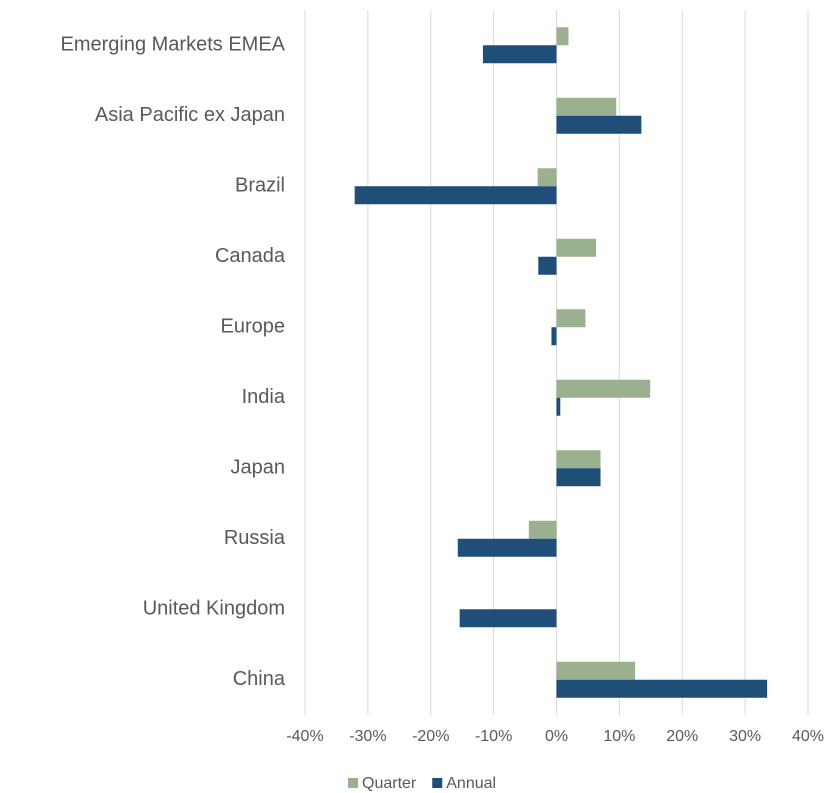 This screenshot has height=793, width=838. What do you see at coordinates (619, 736) in the screenshot?
I see `x-tick-label: 10%` at bounding box center [619, 736].